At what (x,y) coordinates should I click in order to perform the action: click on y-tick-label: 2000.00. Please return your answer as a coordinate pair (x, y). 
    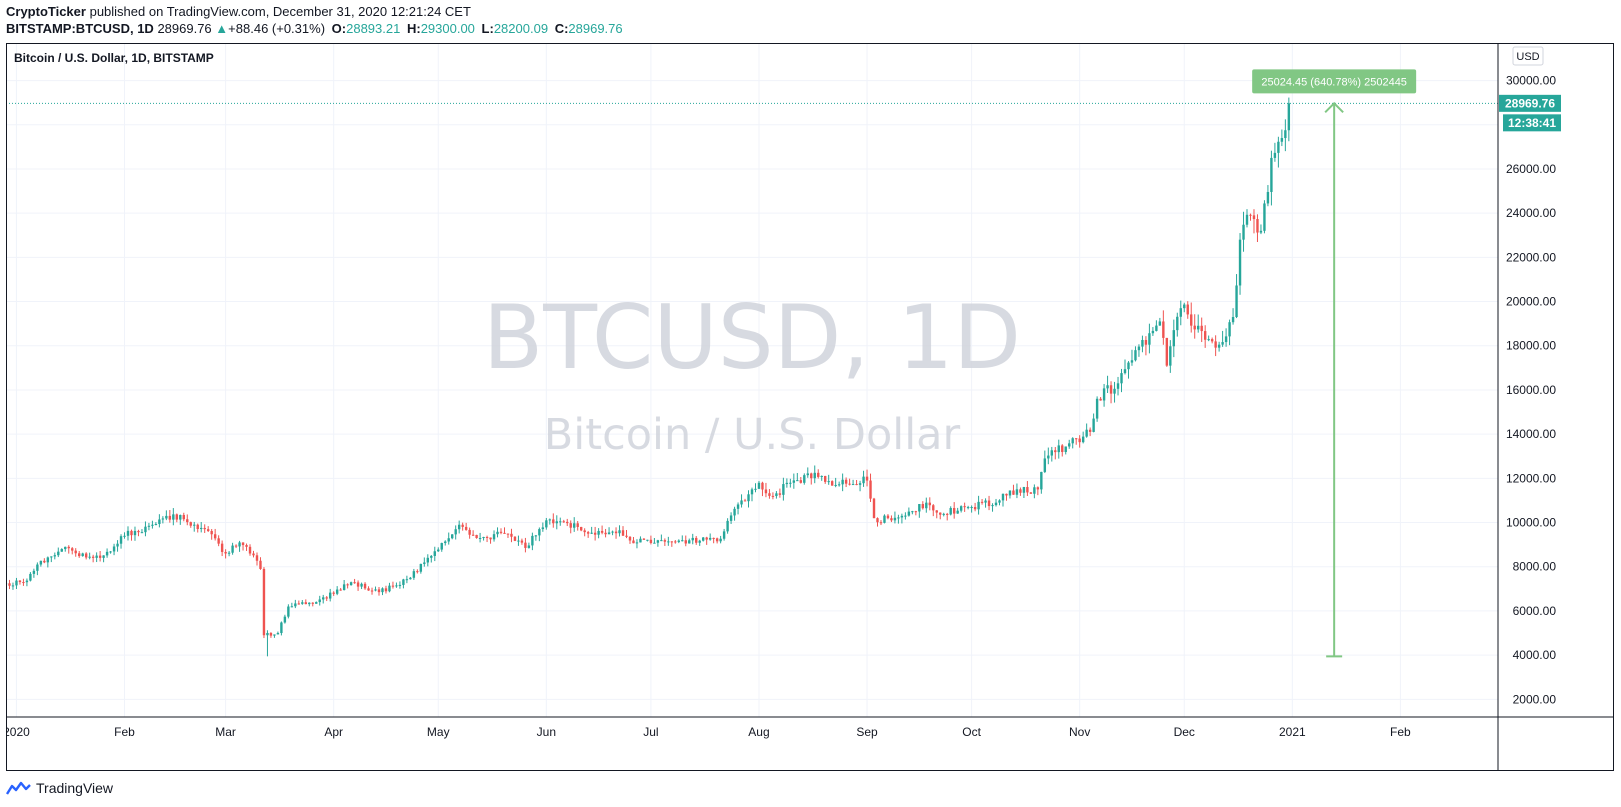
    Looking at the image, I should click on (1535, 699).